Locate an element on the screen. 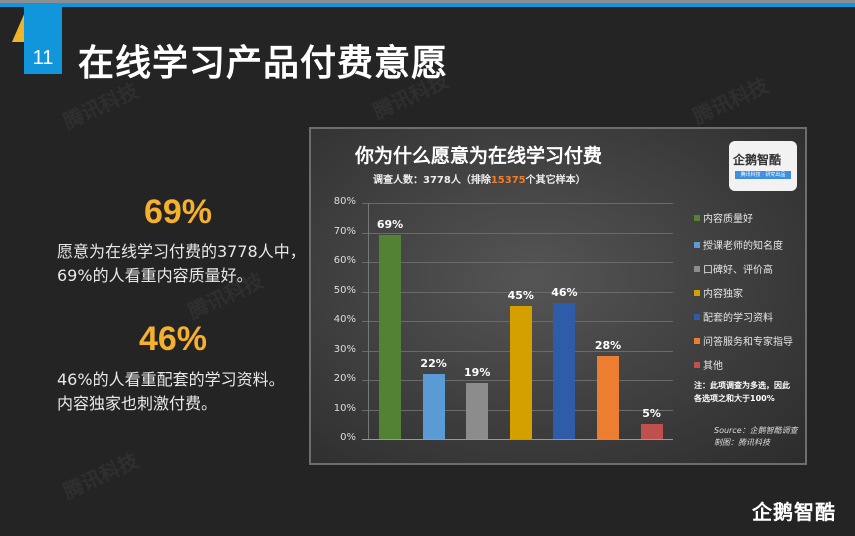 The image size is (855, 536). brand-logo-card: 企鹅智酷 腾讯科技 · 研究出品 is located at coordinates (763, 166).